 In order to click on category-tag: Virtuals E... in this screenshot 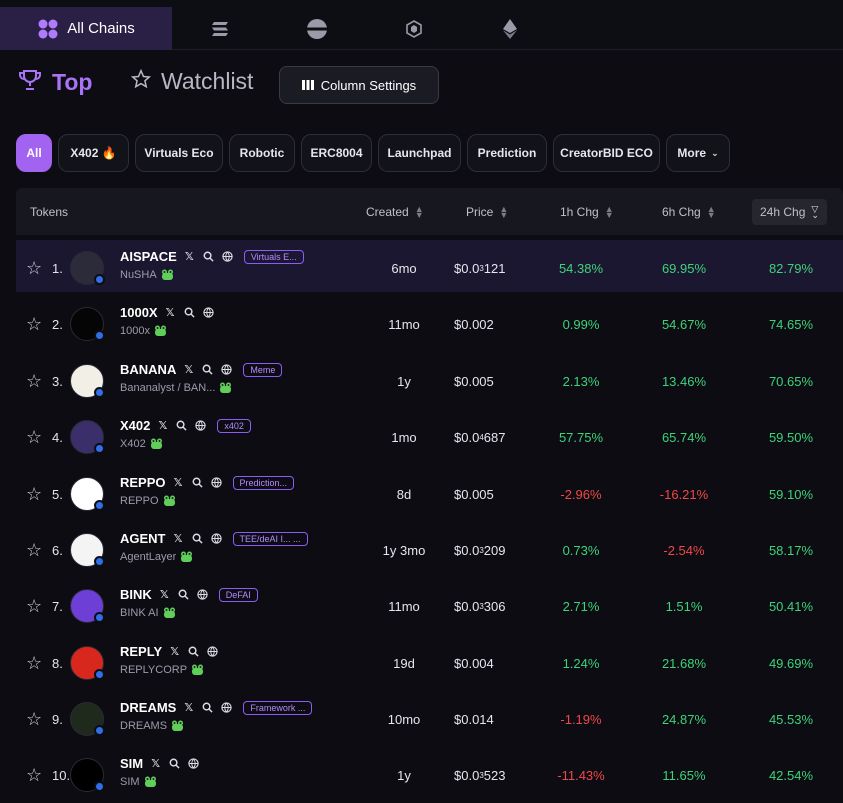, I will do `click(273, 256)`.